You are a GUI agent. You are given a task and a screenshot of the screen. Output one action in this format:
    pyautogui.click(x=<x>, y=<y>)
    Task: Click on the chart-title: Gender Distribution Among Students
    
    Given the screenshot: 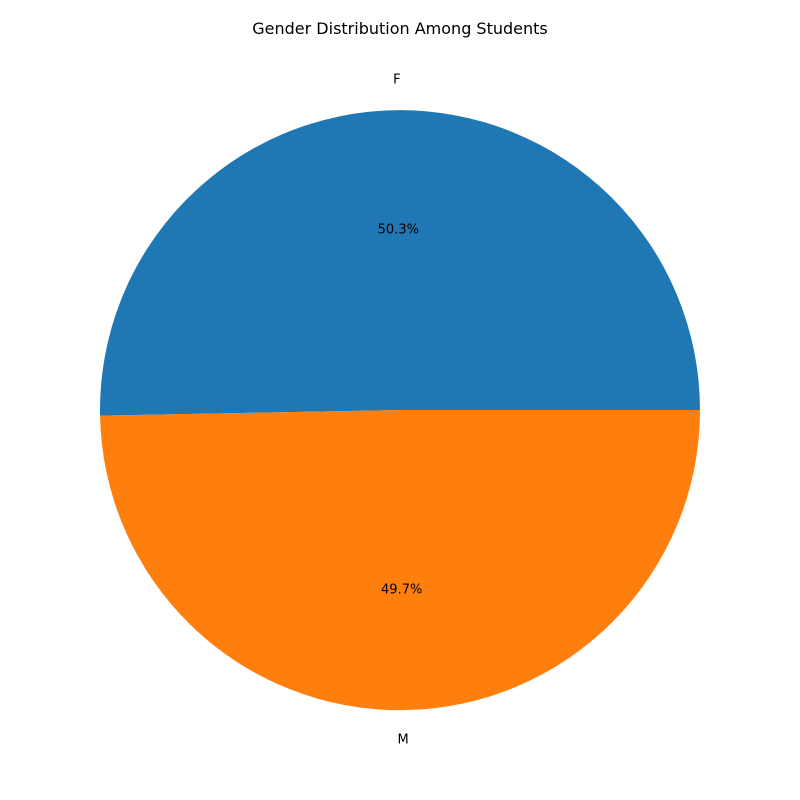 What is the action you would take?
    pyautogui.click(x=400, y=28)
    